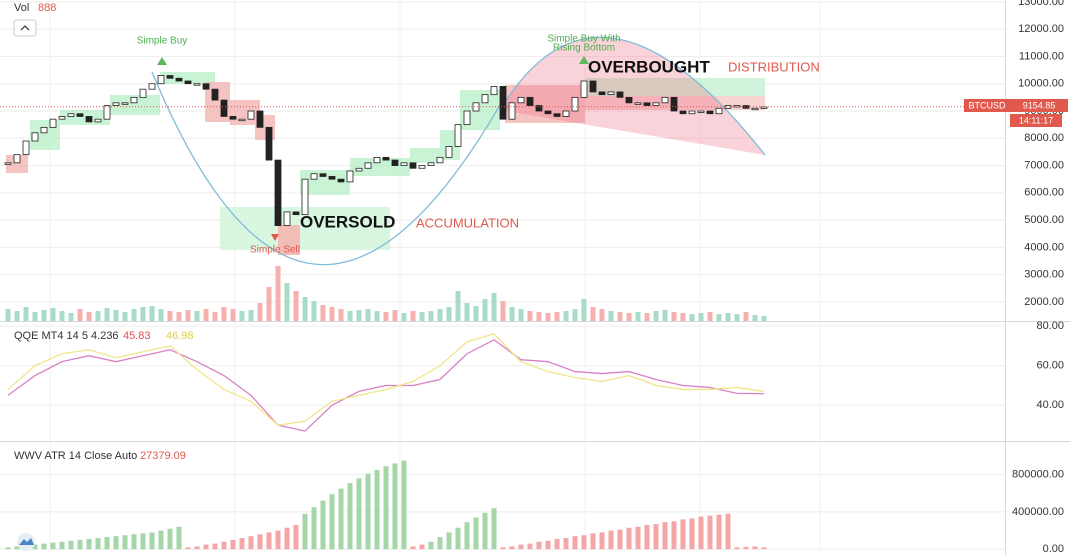  I want to click on annotation: ACCUMULATION, so click(467, 222).